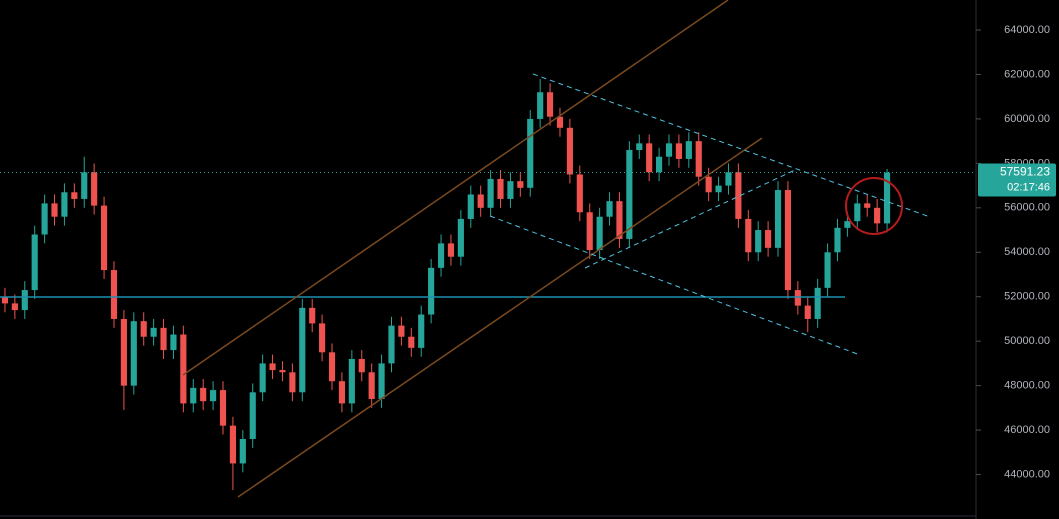  What do you see at coordinates (874, 206) in the screenshot?
I see `highlight-circle` at bounding box center [874, 206].